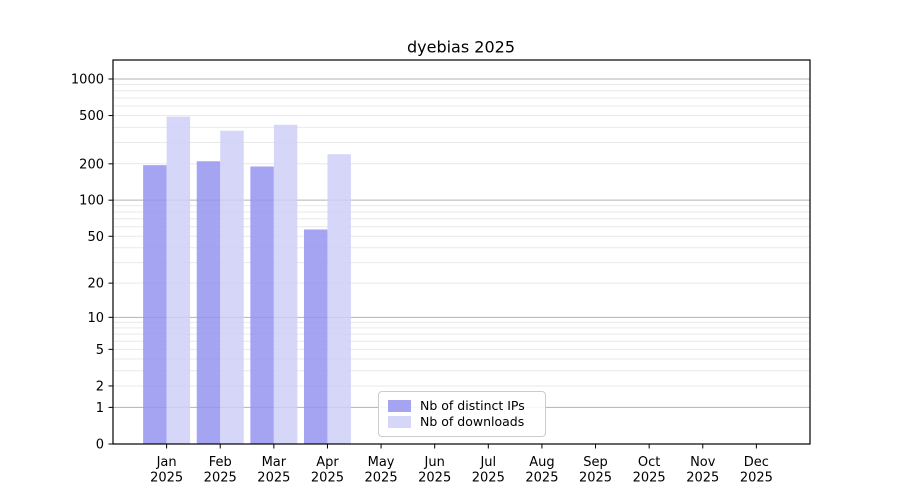 The image size is (900, 500). Describe the element at coordinates (461, 47) in the screenshot. I see `chart-title: dyebias 2025` at that location.